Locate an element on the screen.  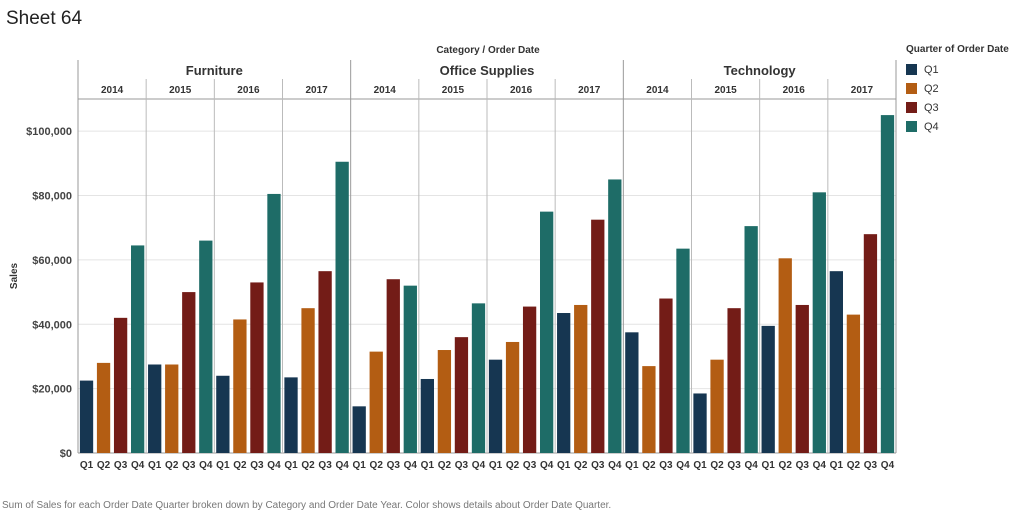
legend-label-q3: Q3 is located at coordinates (931, 107).